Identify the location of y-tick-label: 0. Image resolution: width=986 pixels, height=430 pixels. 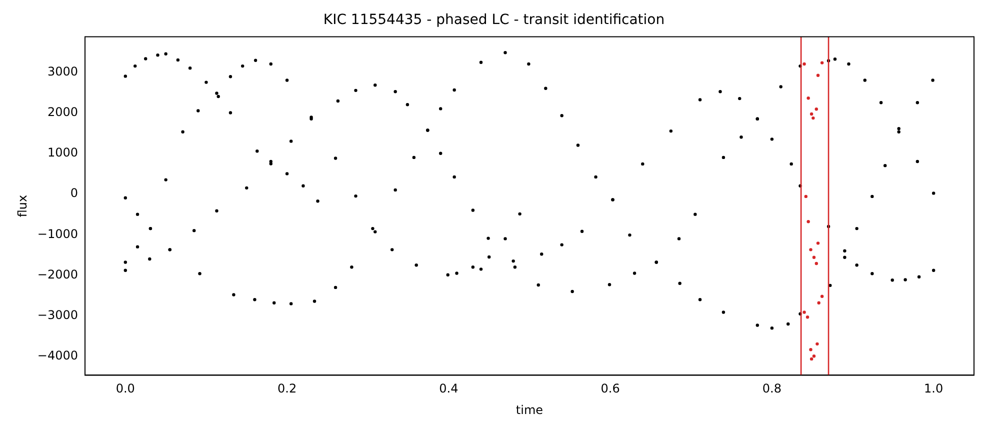
(74, 193).